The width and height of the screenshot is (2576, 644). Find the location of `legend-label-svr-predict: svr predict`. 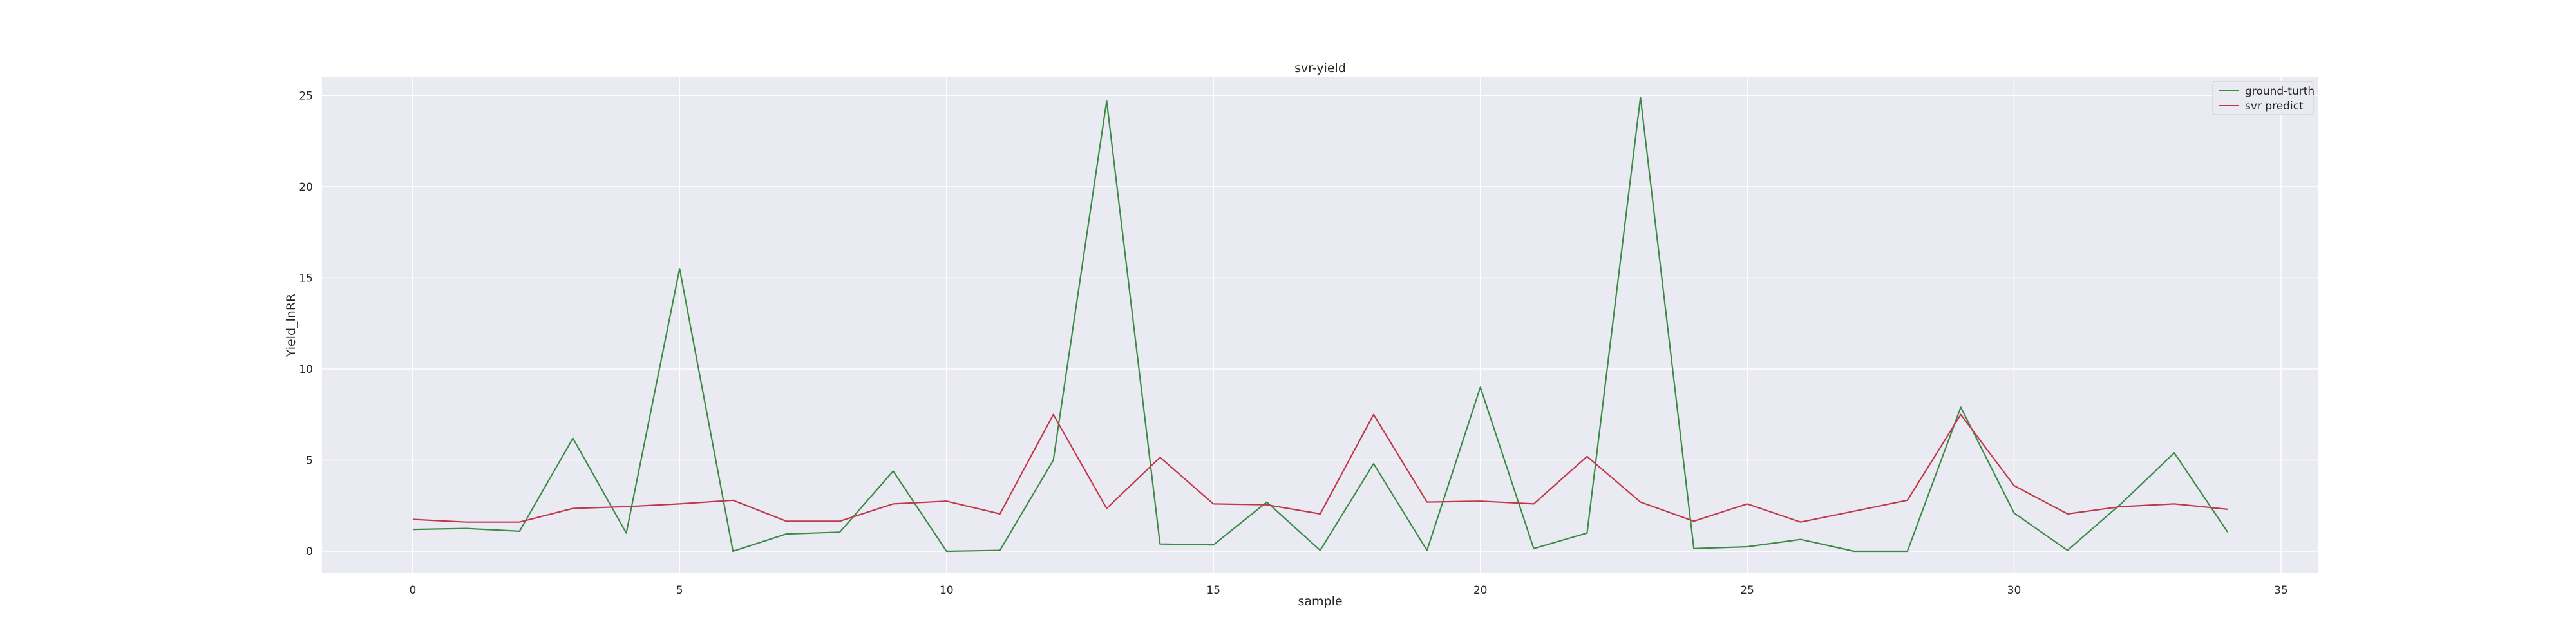

legend-label-svr-predict: svr predict is located at coordinates (2274, 107).